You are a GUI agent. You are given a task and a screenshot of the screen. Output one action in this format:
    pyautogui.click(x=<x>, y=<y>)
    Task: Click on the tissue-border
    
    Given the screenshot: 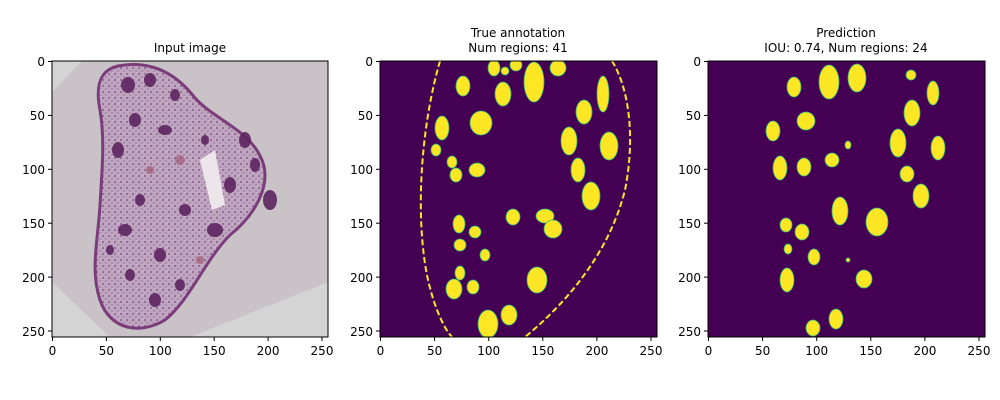 What is the action you would take?
    pyautogui.click(x=180, y=196)
    